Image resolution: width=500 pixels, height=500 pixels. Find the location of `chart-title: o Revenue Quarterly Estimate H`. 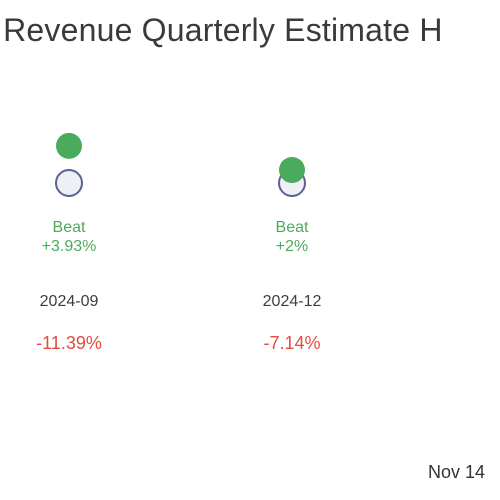

chart-title: o Revenue Quarterly Estimate H is located at coordinates (221, 30).